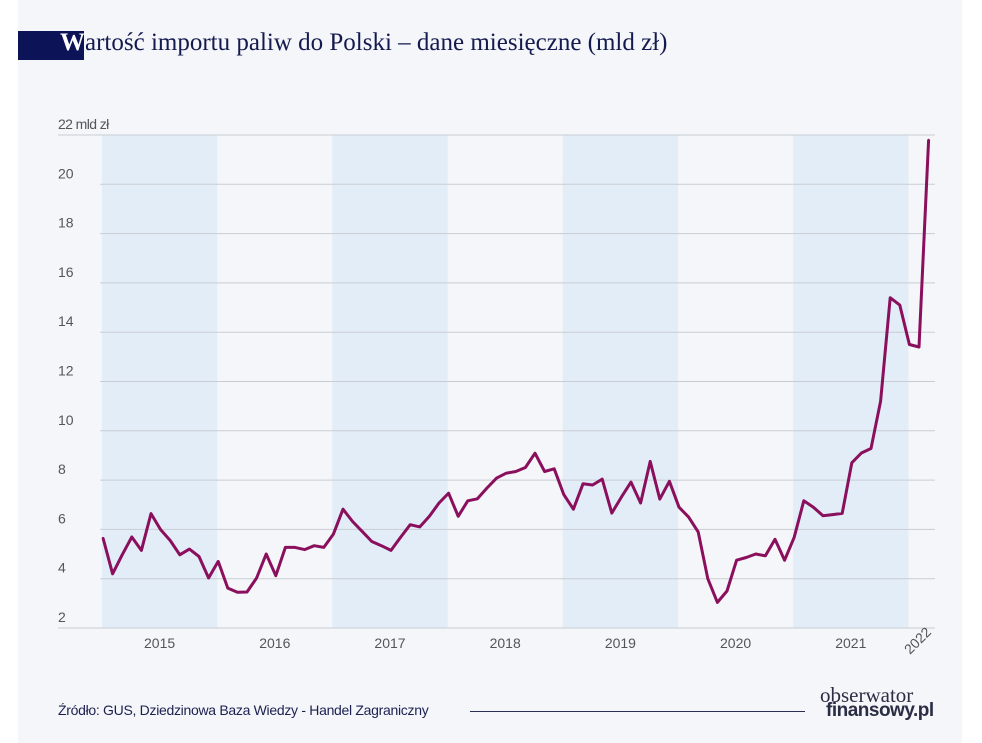 The height and width of the screenshot is (743, 982). What do you see at coordinates (62, 568) in the screenshot?
I see `y-tick-label: 4` at bounding box center [62, 568].